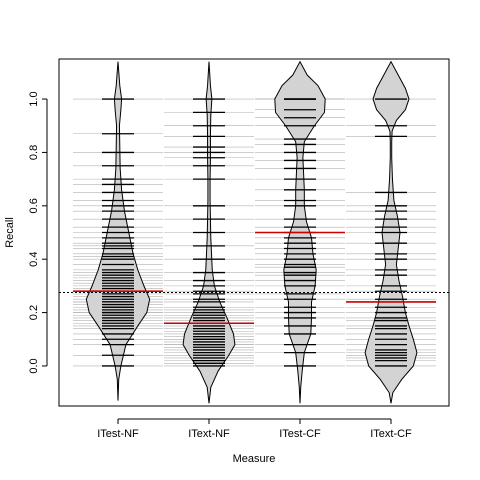 This screenshot has height=480, width=480. What do you see at coordinates (118, 434) in the screenshot?
I see `x-tick-label: ITest-NF` at bounding box center [118, 434].